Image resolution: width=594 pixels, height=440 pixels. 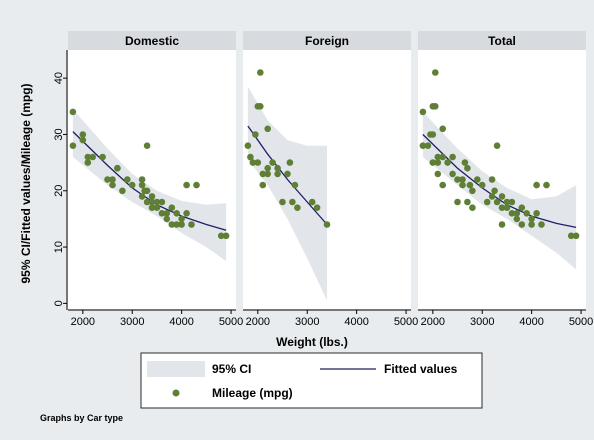 I want to click on legend-ci-swatch, so click(x=176, y=369).